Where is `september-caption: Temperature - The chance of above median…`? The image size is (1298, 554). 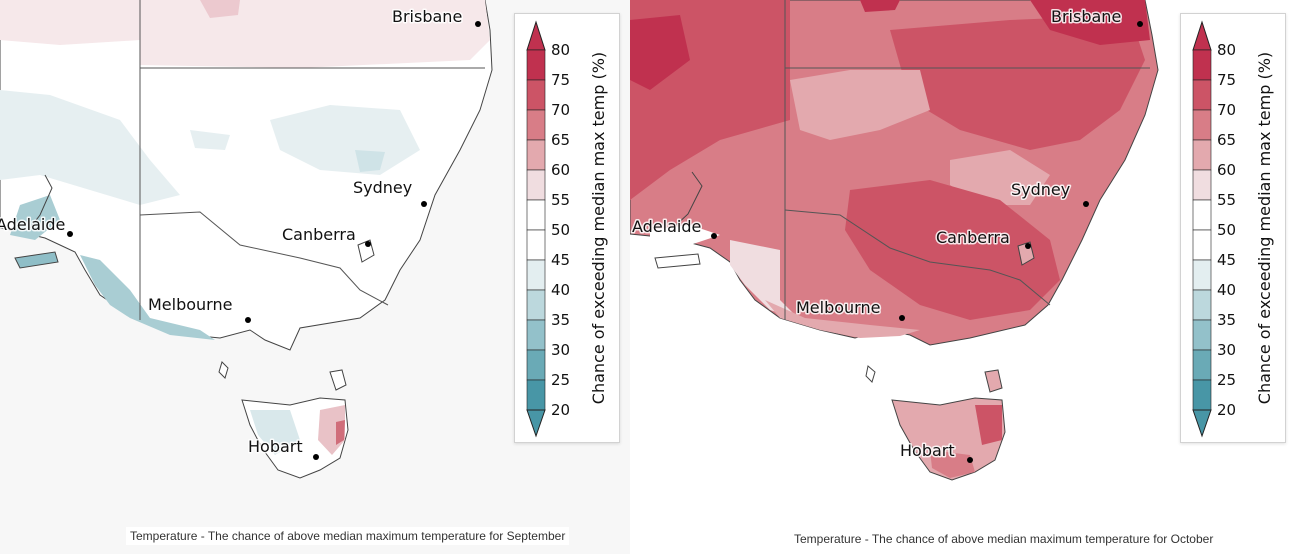
september-caption: Temperature - The chance of above median… is located at coordinates (348, 536).